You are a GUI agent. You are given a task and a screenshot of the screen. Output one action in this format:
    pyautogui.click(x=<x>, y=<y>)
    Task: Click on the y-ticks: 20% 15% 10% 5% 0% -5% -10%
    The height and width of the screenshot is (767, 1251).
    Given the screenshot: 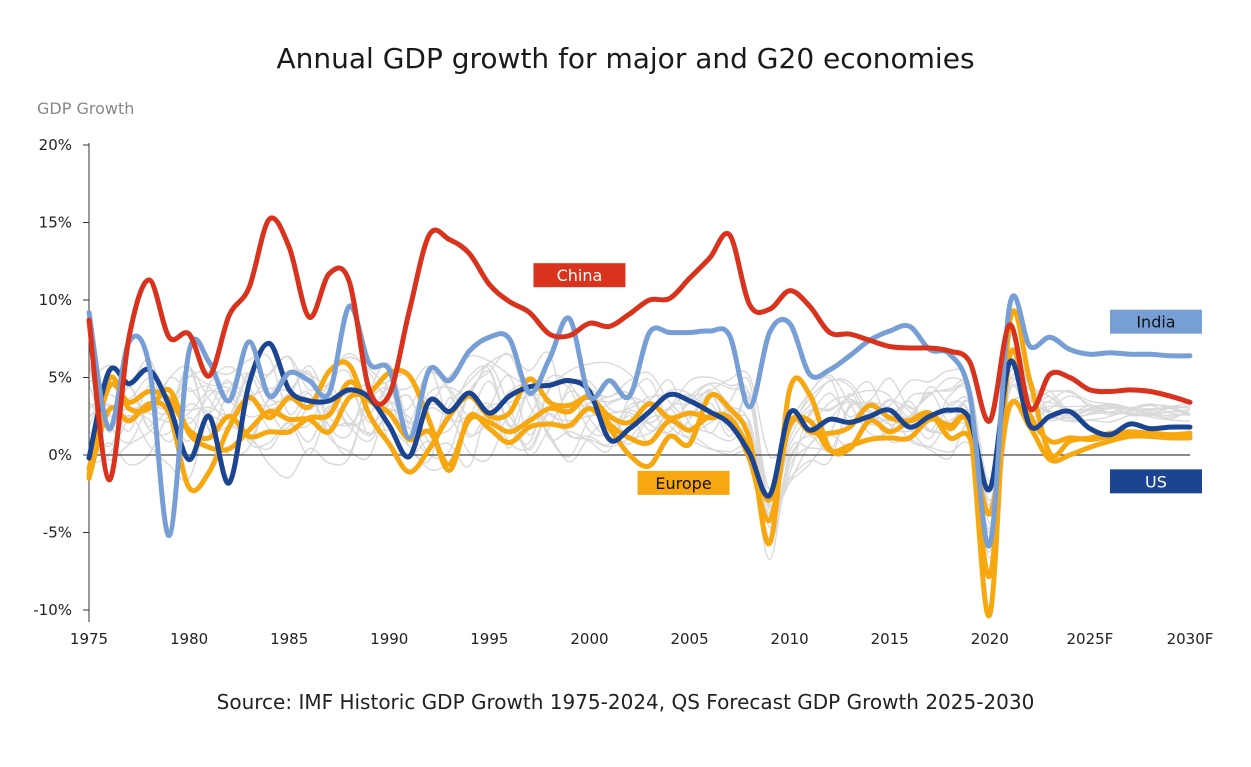 What is the action you would take?
    pyautogui.click(x=61, y=377)
    